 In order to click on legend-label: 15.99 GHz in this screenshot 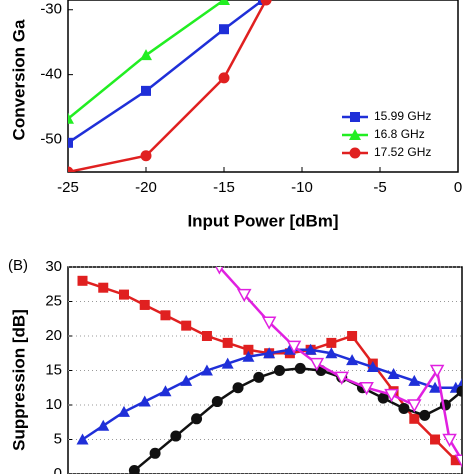, I will do `click(402, 116)`.